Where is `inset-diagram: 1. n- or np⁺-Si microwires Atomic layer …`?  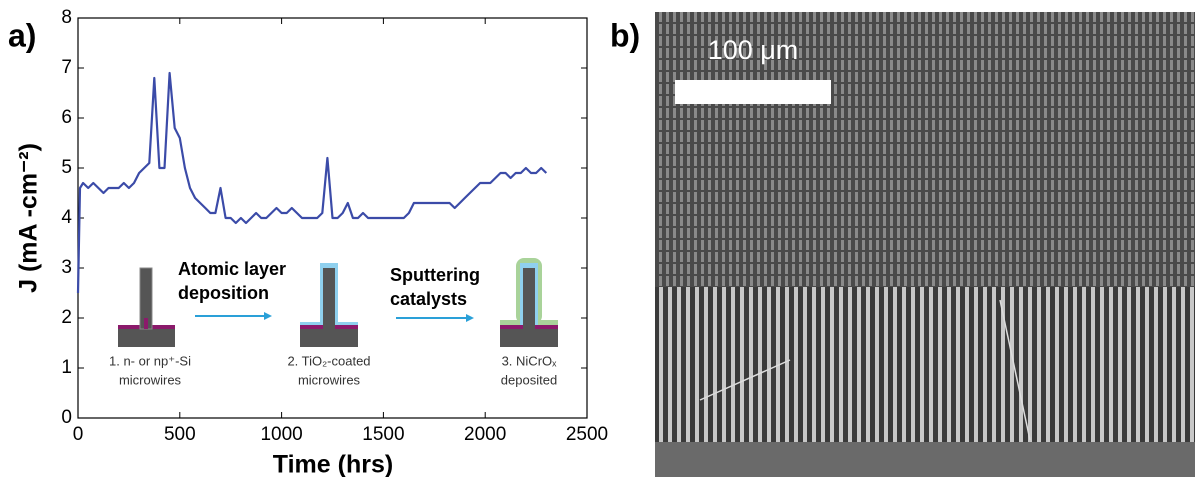 inset-diagram: 1. n- or np⁺-Si microwires Atomic layer … is located at coordinates (333, 322).